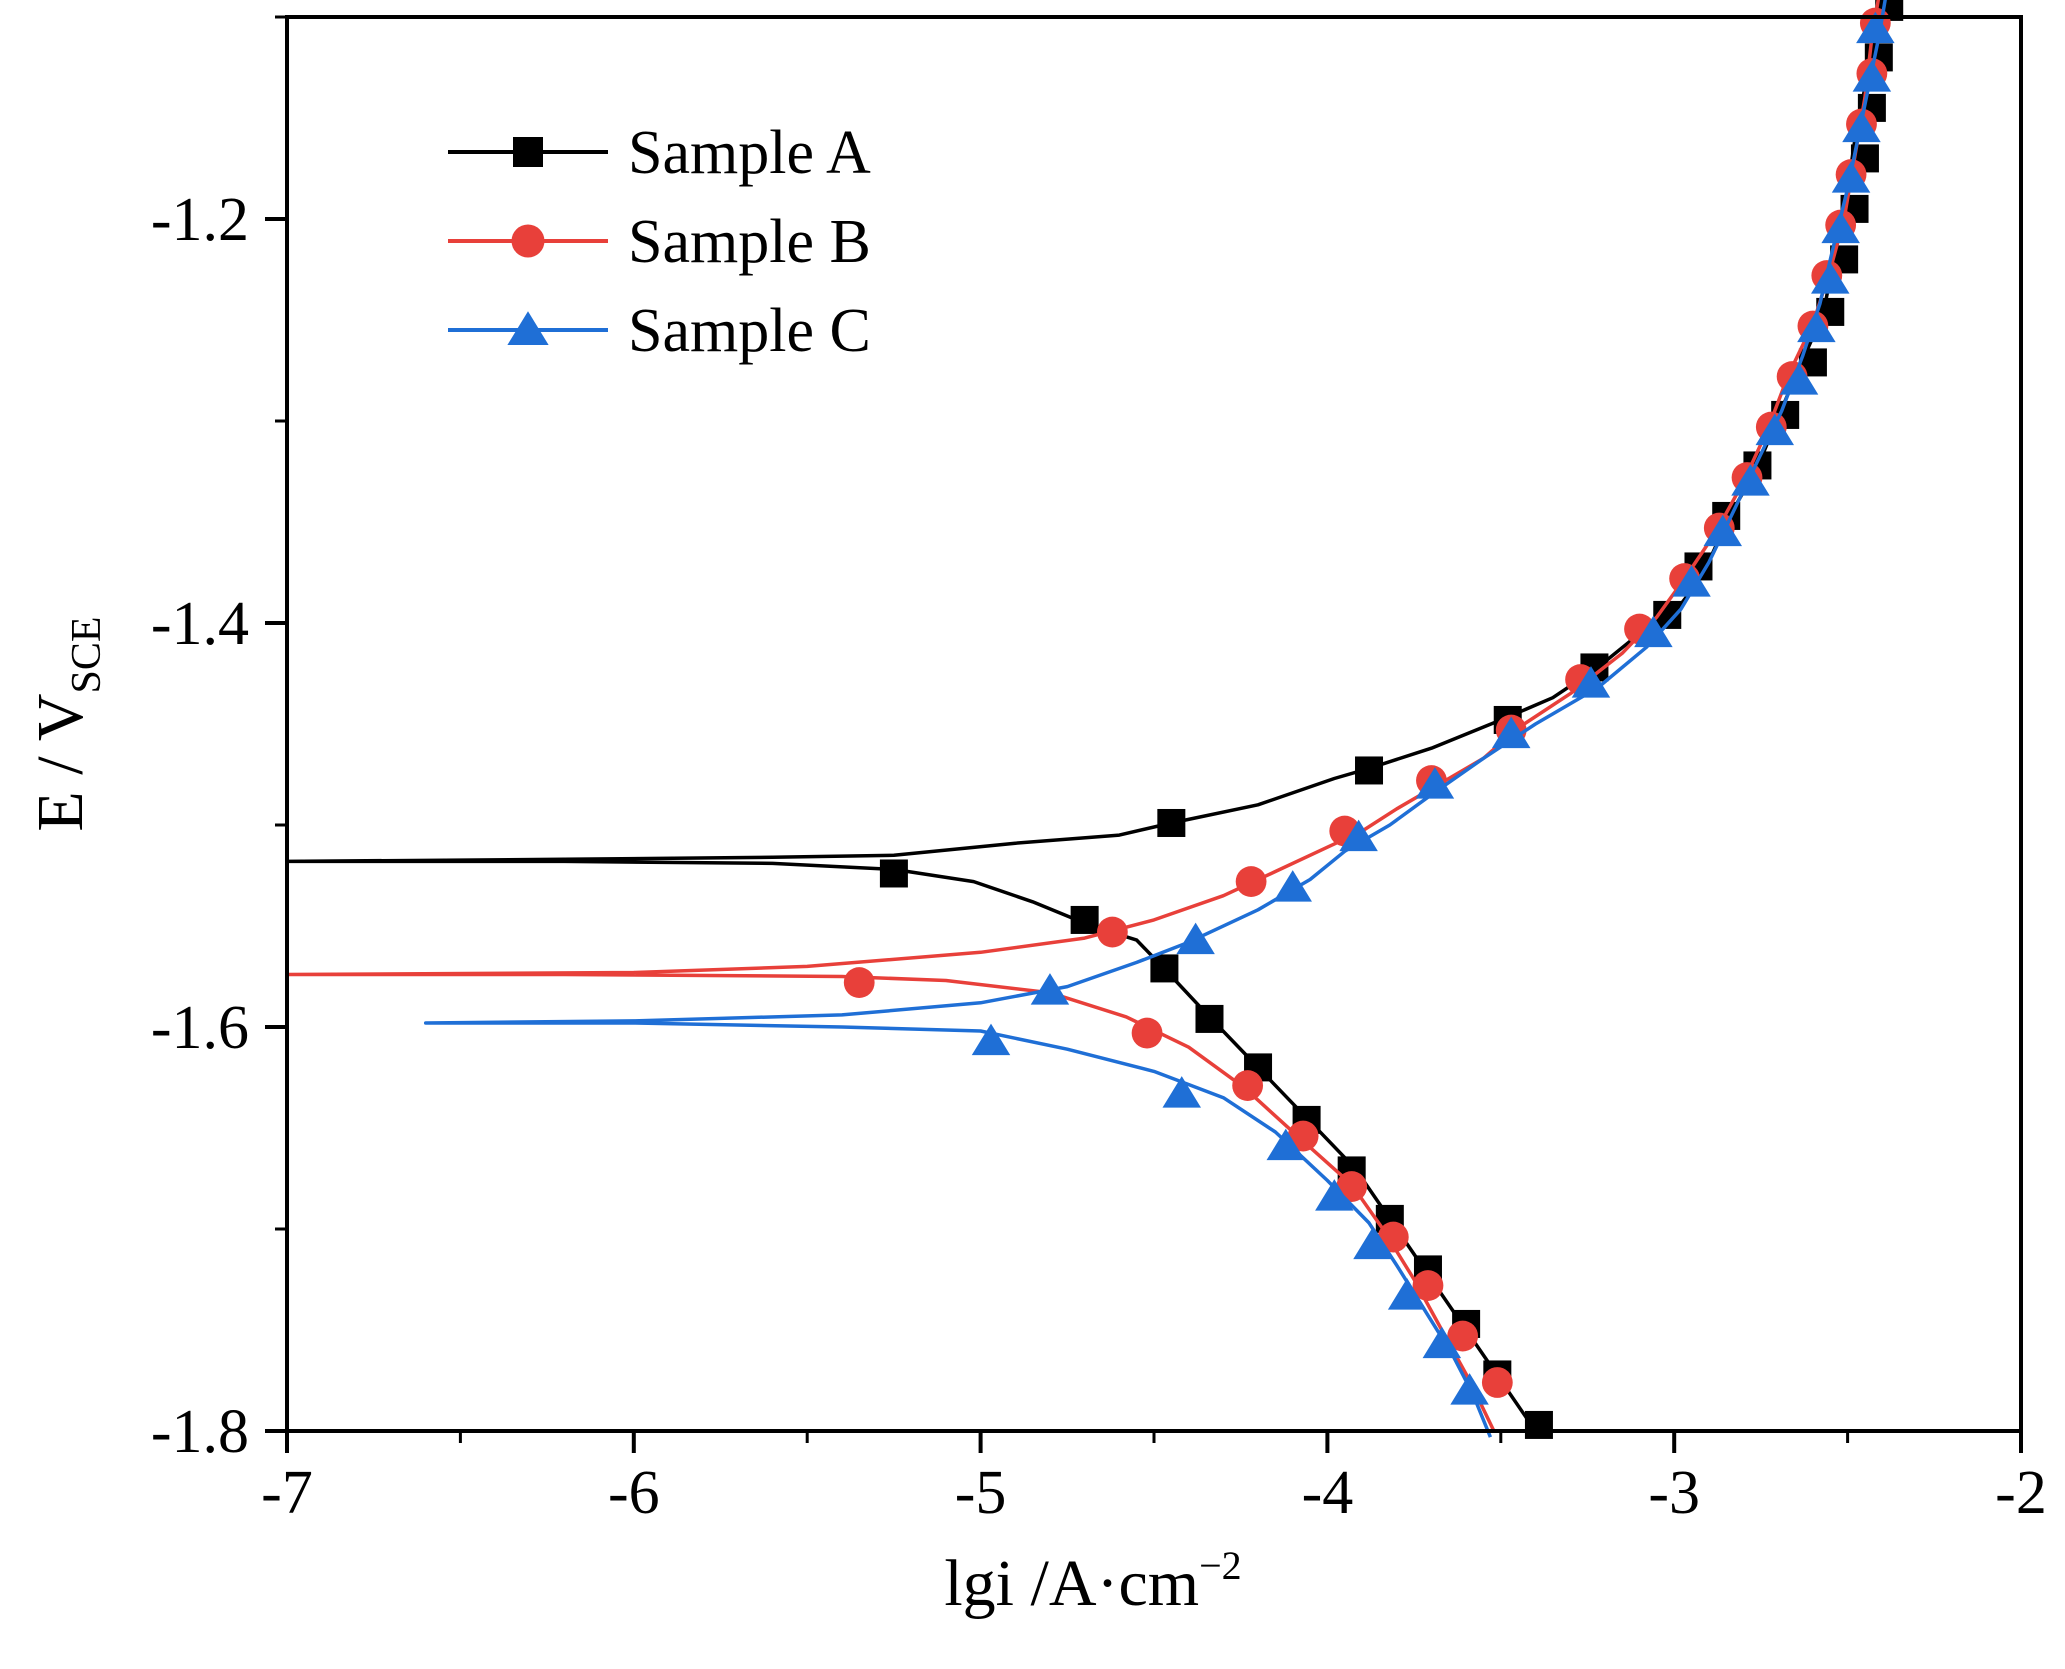  What do you see at coordinates (1328, 1493) in the screenshot?
I see `x-tick-label: -4` at bounding box center [1328, 1493].